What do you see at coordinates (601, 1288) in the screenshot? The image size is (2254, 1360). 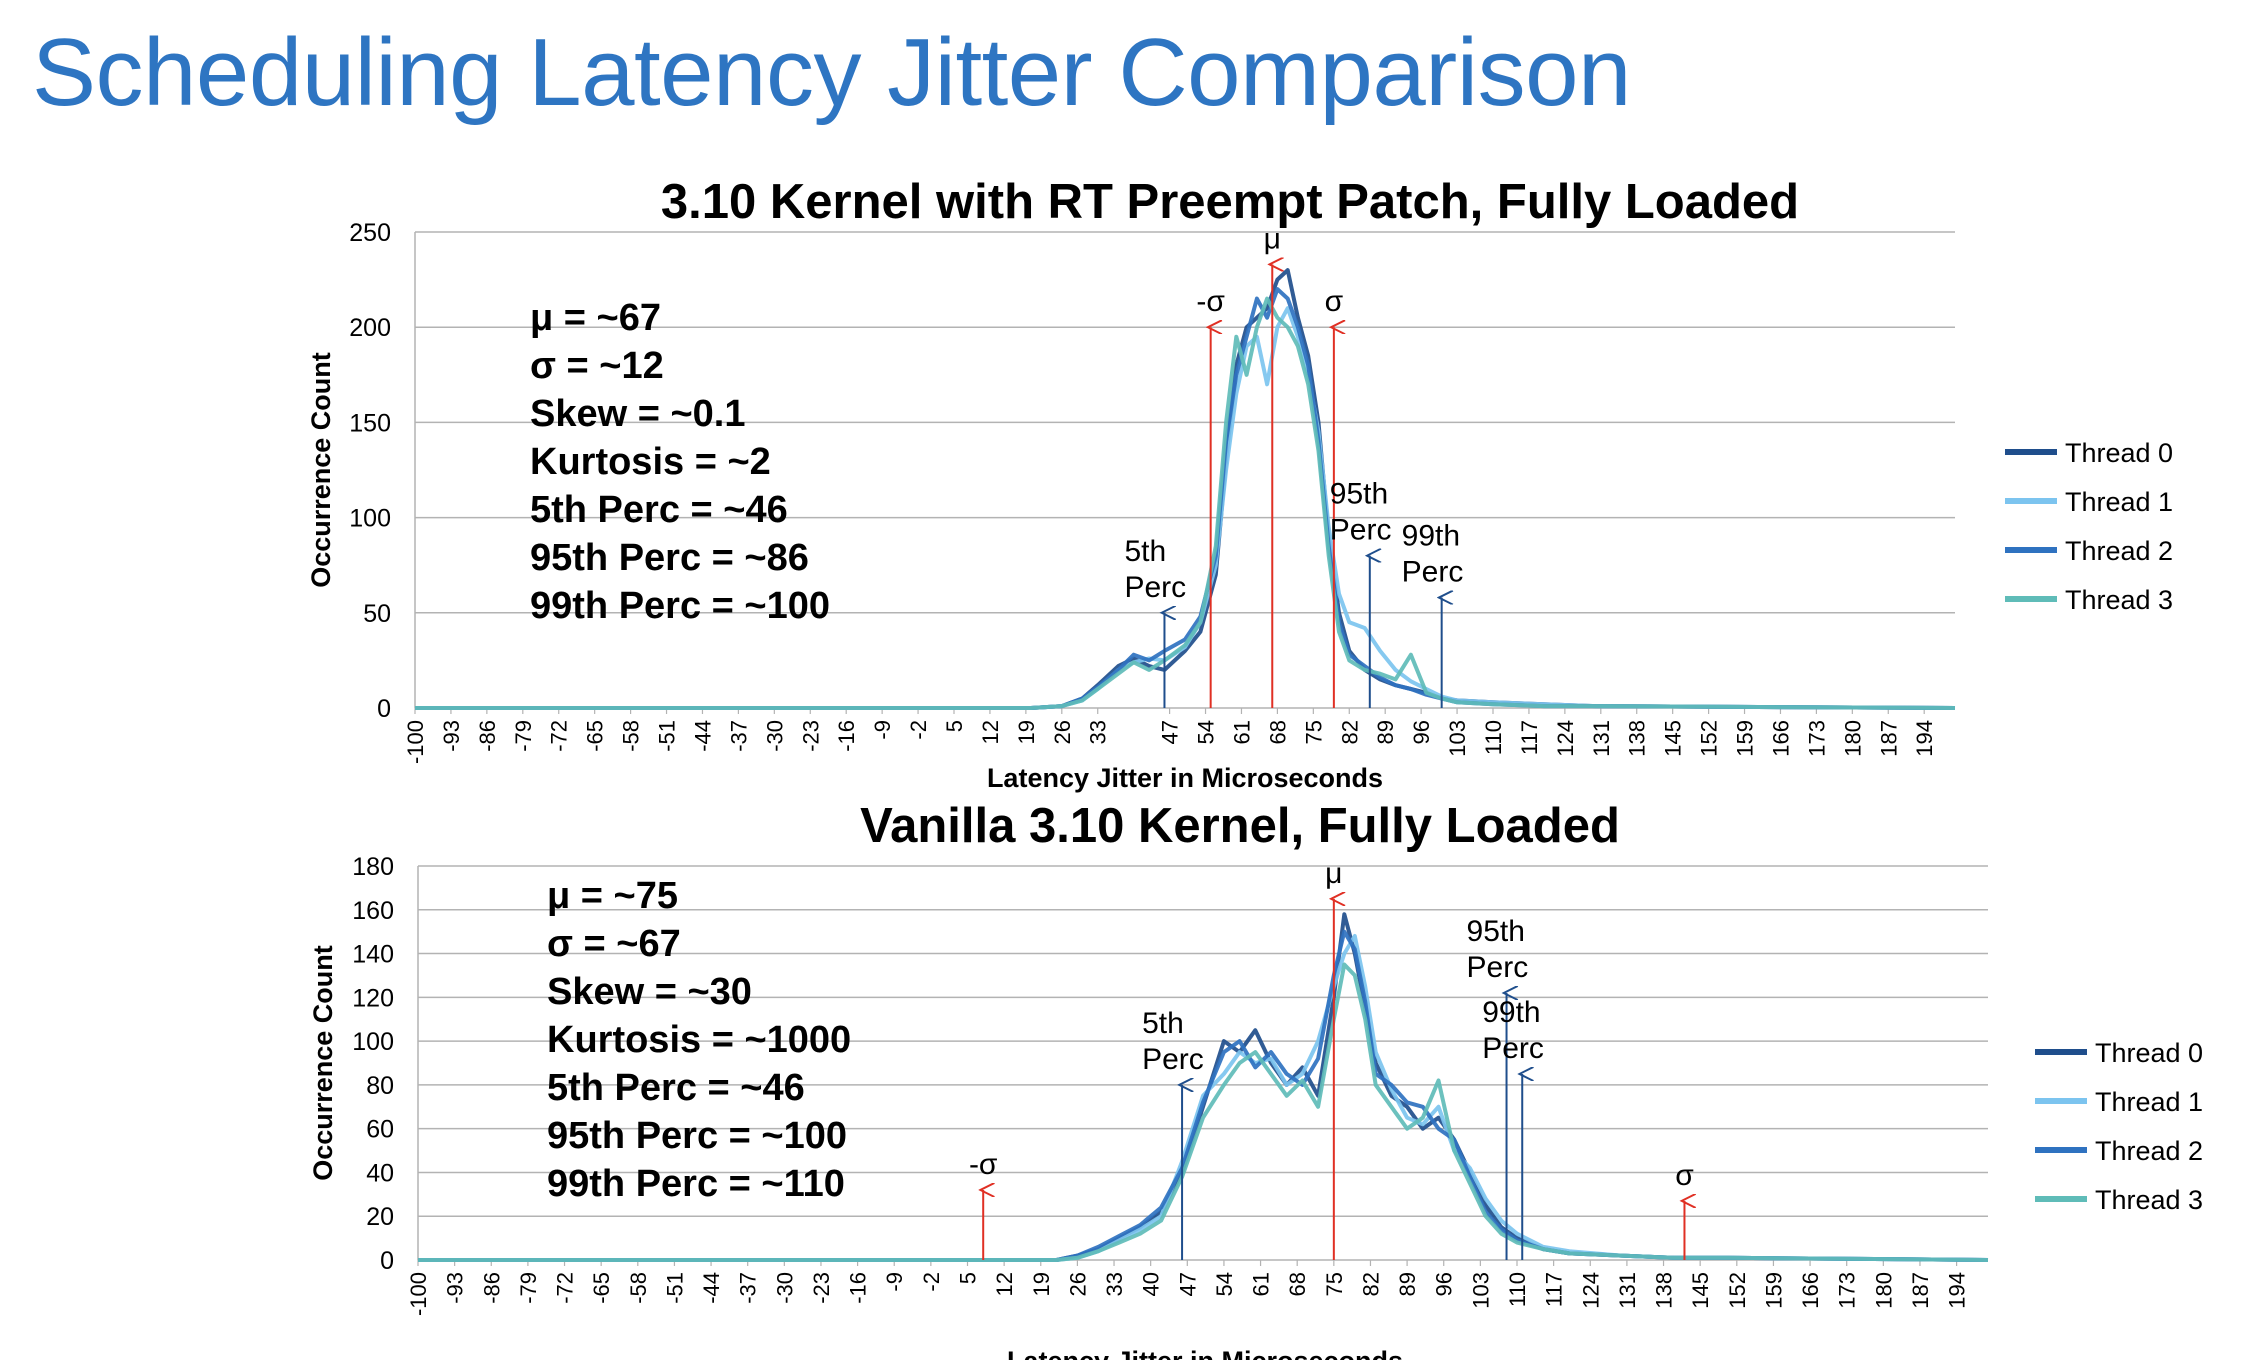 I see `x-tick-label: -65` at bounding box center [601, 1288].